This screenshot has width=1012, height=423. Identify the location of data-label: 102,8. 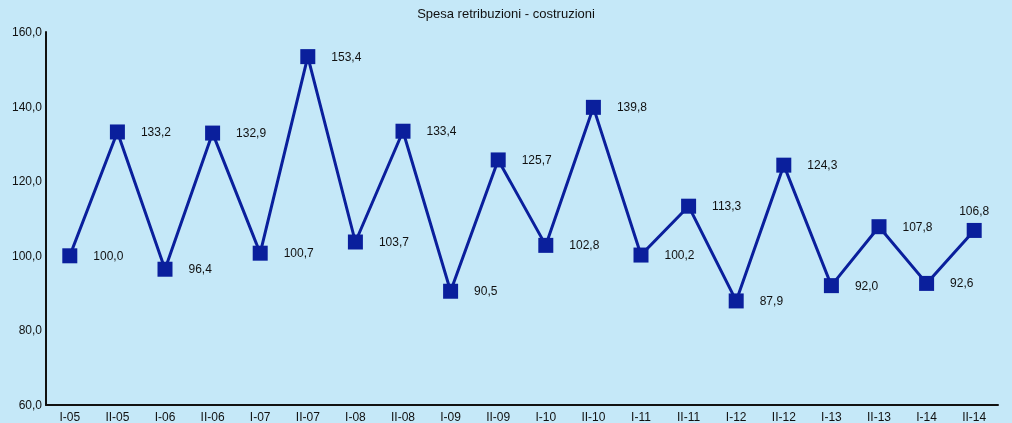
(584, 245).